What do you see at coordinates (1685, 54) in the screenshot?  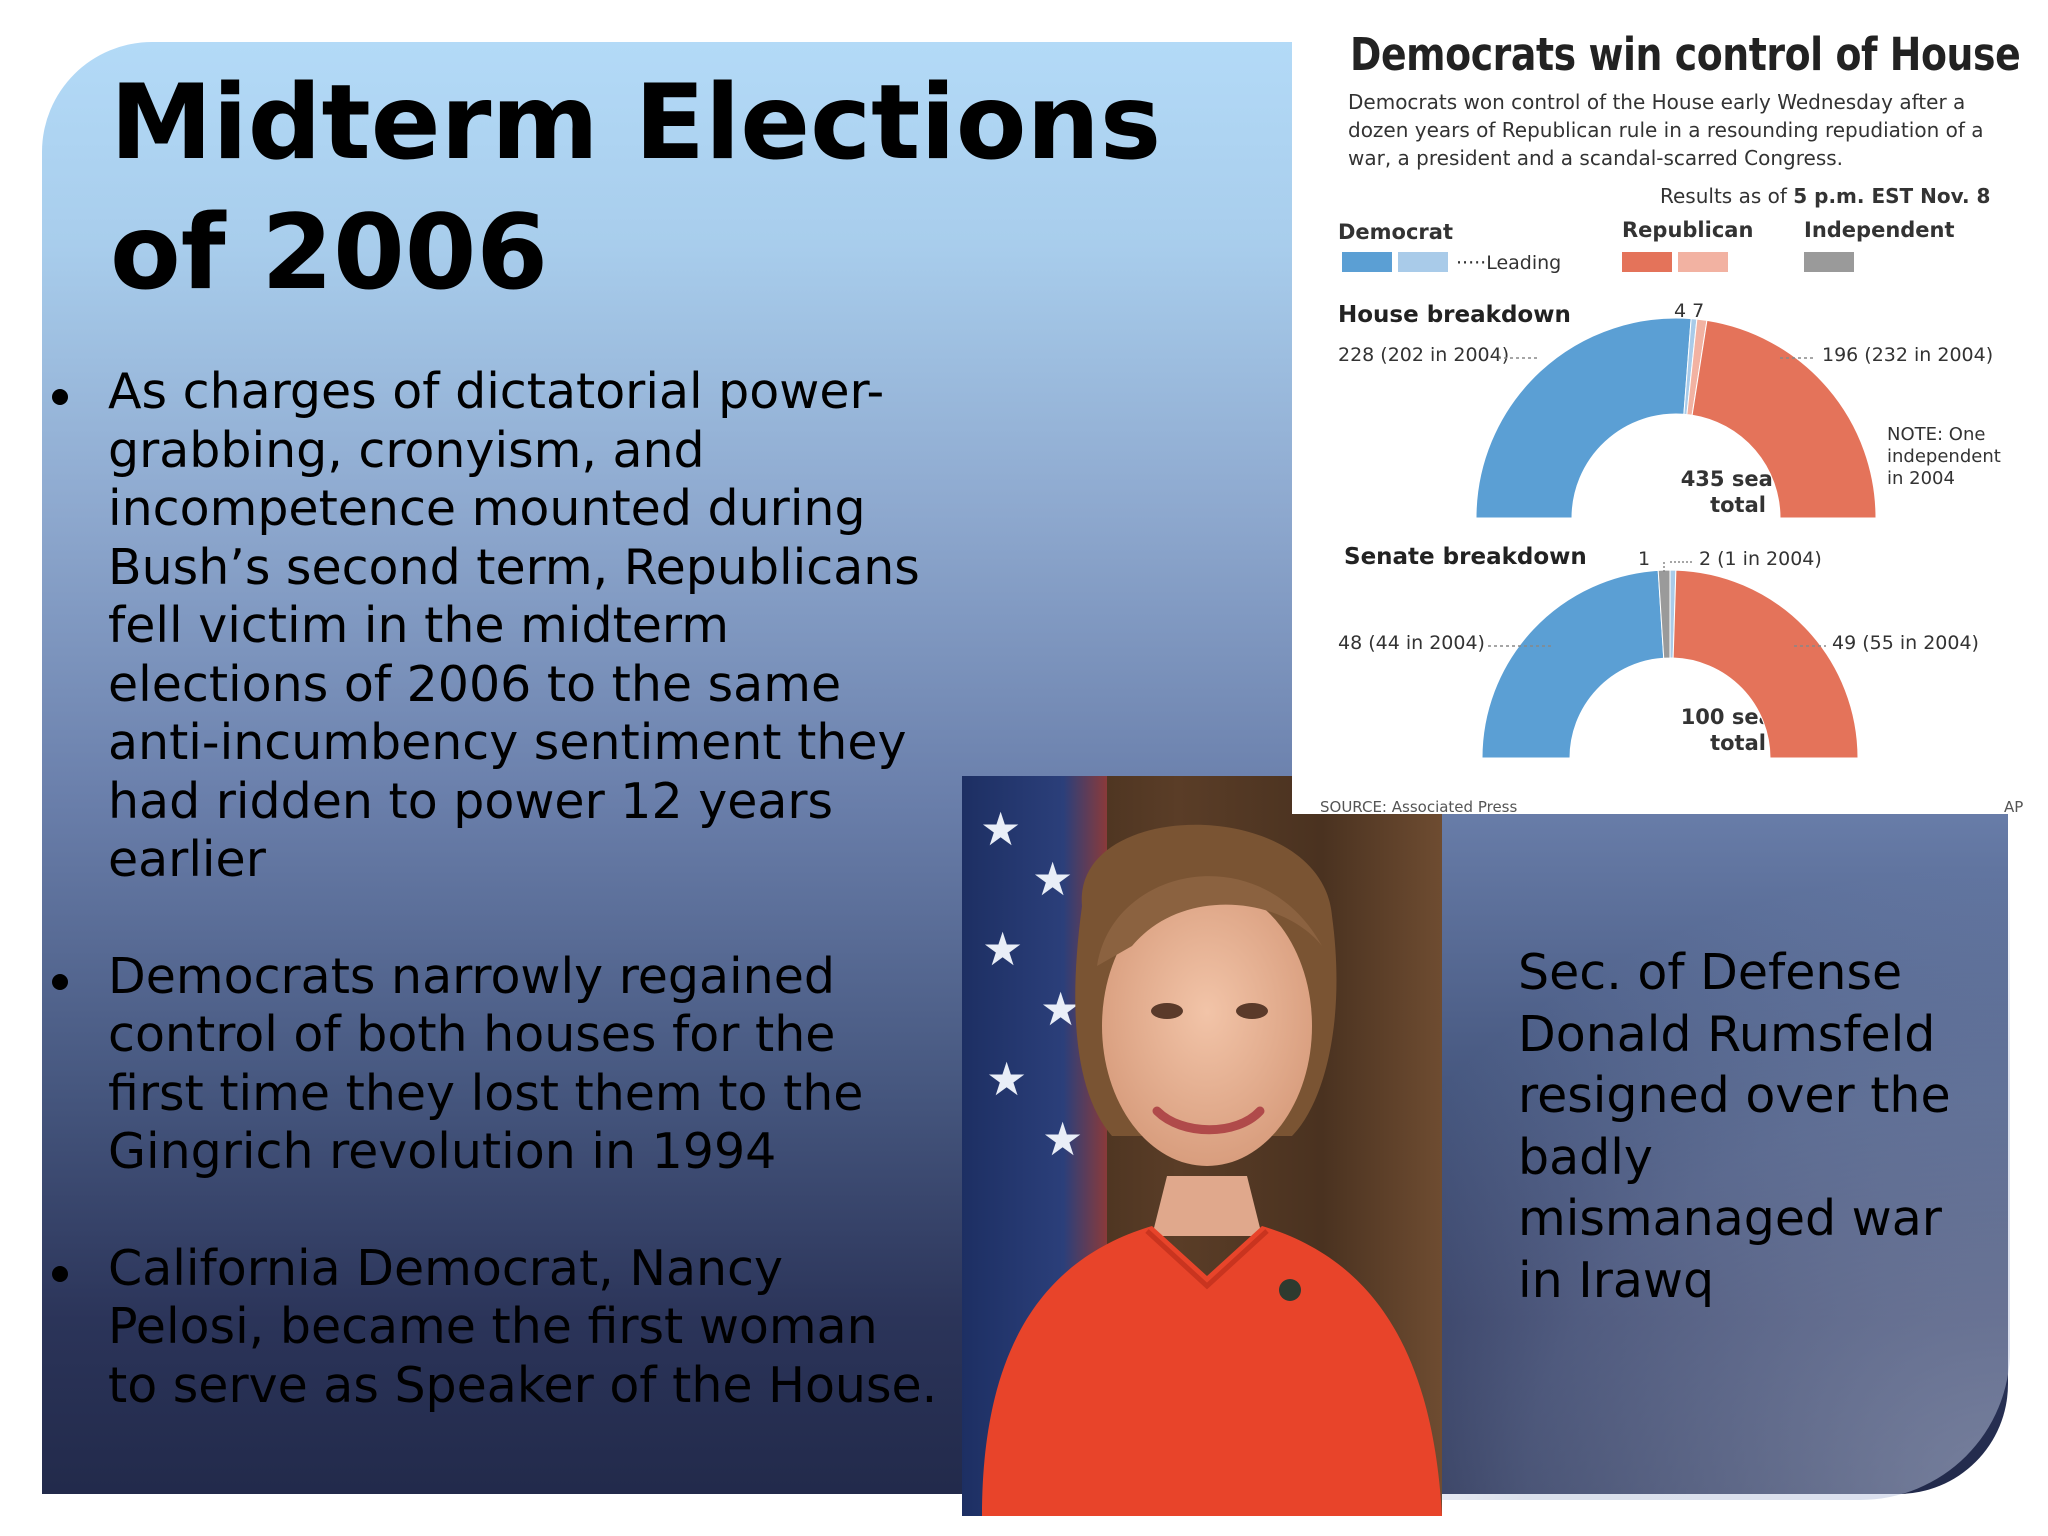 I see `infographic-title: Democrats win control of House` at bounding box center [1685, 54].